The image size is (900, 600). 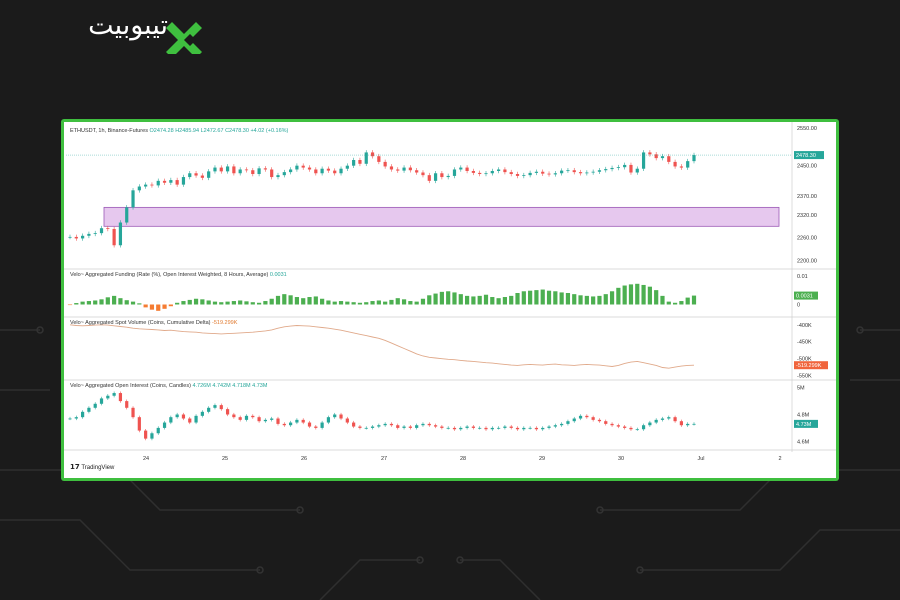 What do you see at coordinates (804, 326) in the screenshot?
I see `spot-volume-tick-label: -400K` at bounding box center [804, 326].